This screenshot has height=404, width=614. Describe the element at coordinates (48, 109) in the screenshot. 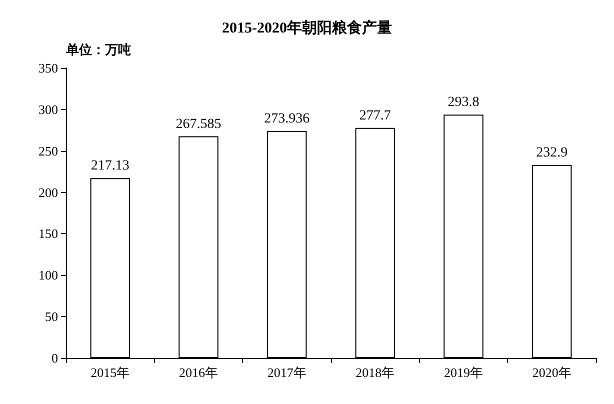

I see `y-tick-label: 300` at that location.